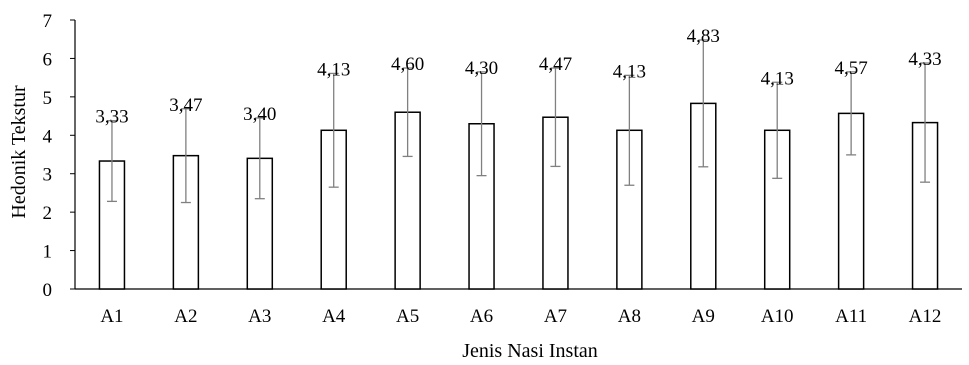 This screenshot has height=365, width=969. What do you see at coordinates (48, 252) in the screenshot?
I see `y-tick-label: 1` at bounding box center [48, 252].